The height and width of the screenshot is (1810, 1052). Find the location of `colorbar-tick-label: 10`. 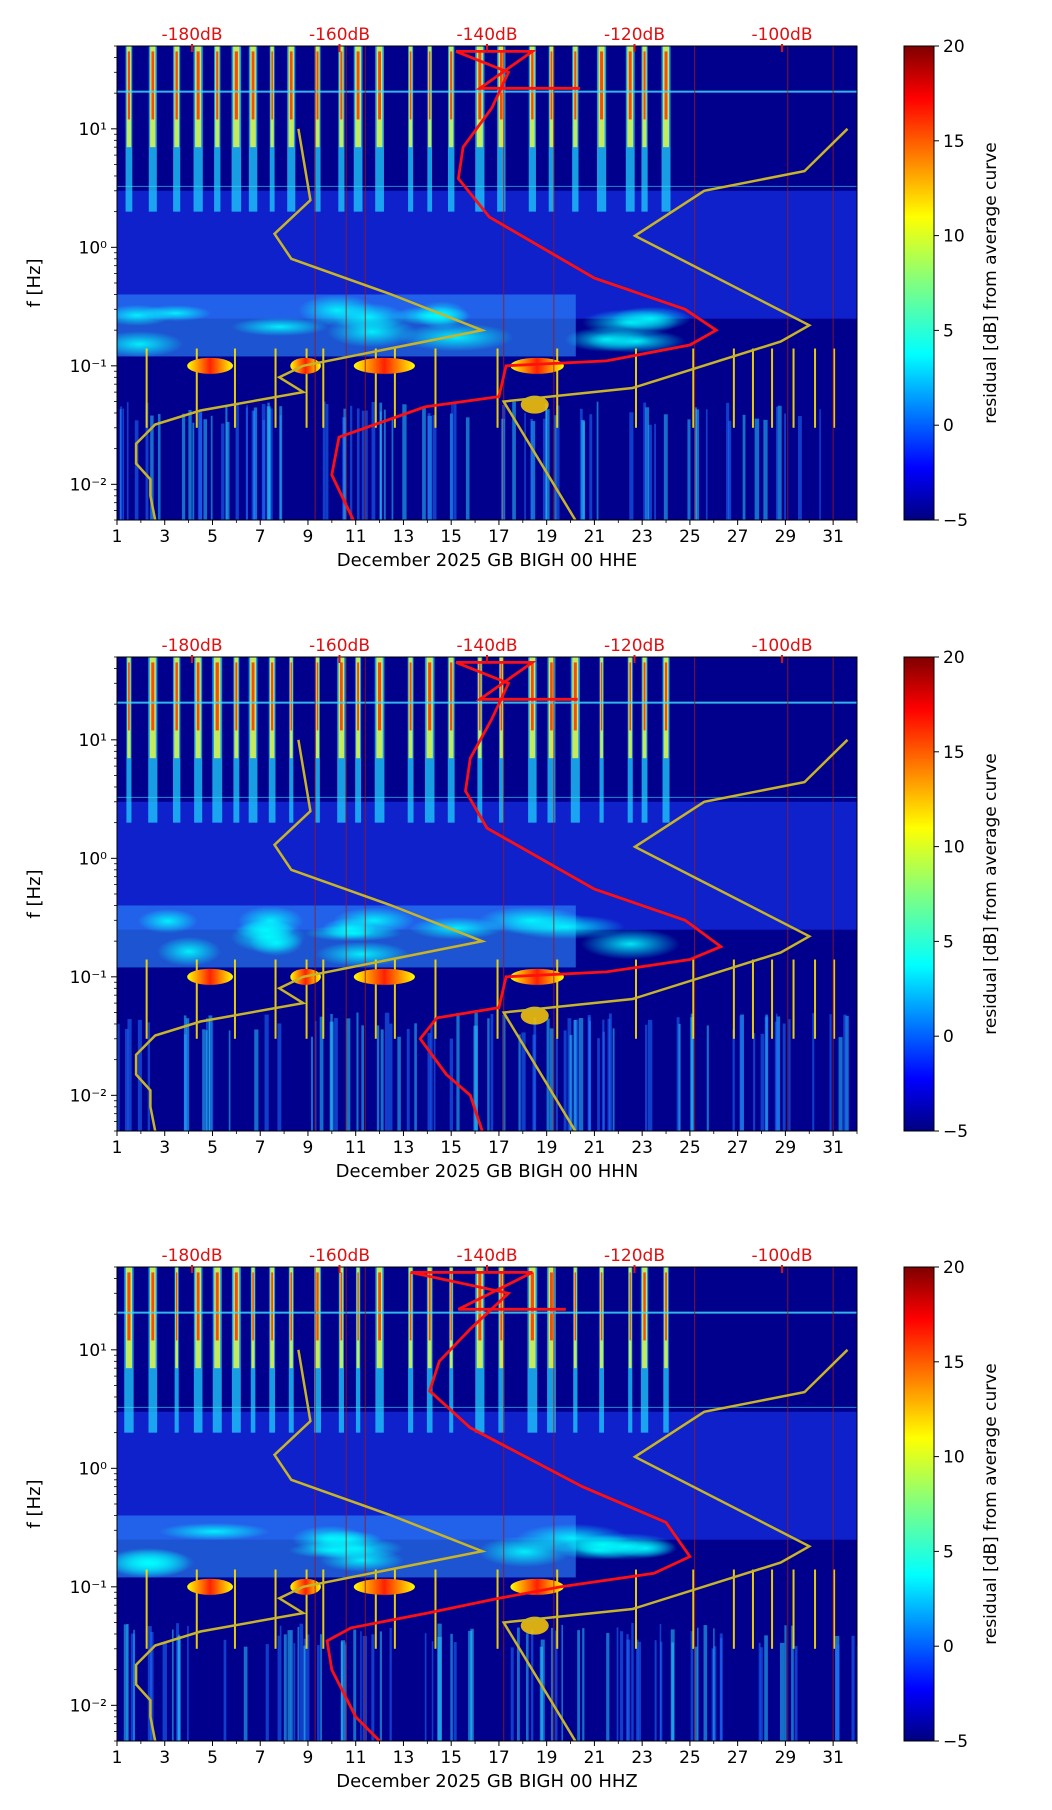

colorbar-tick-label: 10 is located at coordinates (954, 848).